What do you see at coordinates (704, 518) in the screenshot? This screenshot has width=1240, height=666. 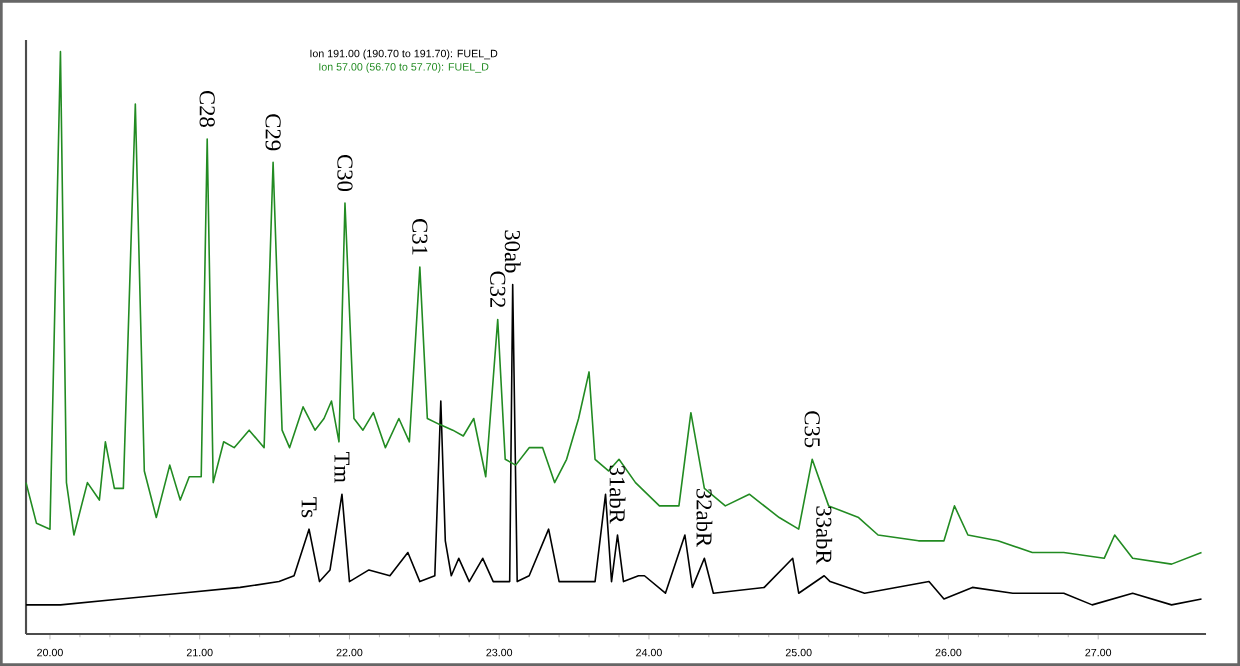 I see `annotation: 32abR` at bounding box center [704, 518].